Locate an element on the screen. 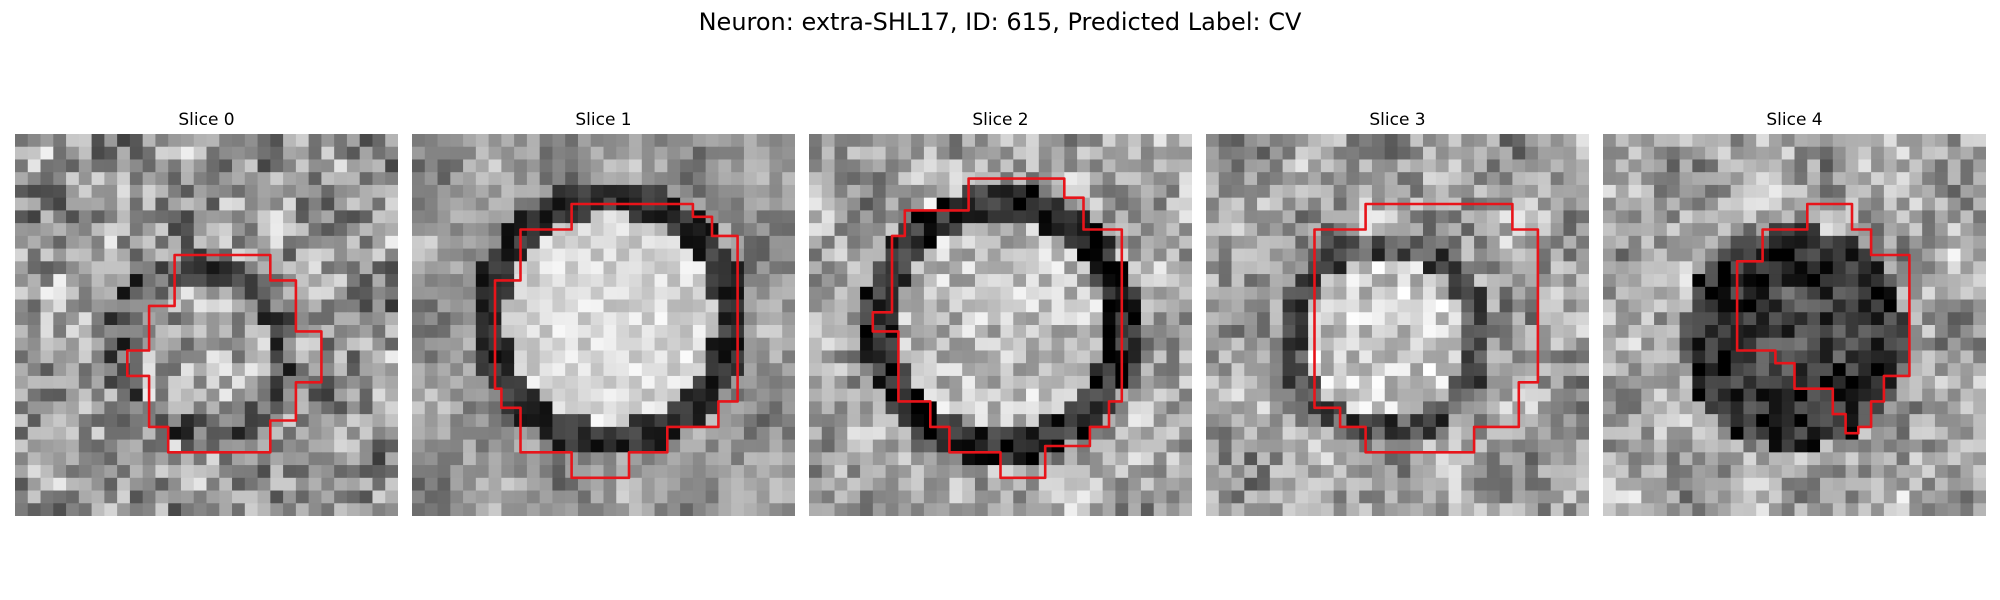  slice-title-2: Slice 2 is located at coordinates (1000, 120).